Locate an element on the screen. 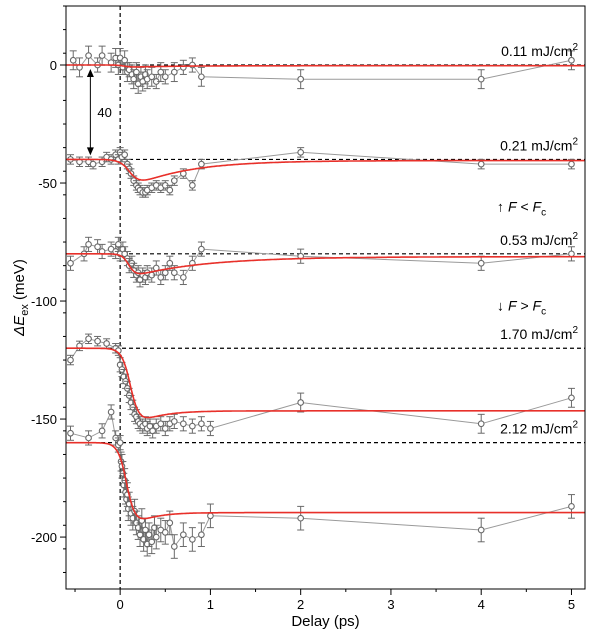 The width and height of the screenshot is (611, 638). annotation-arrow-up: ↑ is located at coordinates (500, 206).